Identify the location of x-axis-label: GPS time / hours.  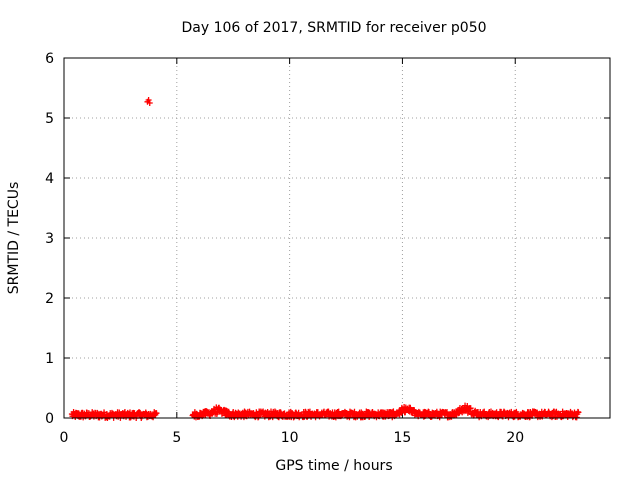
(333, 466).